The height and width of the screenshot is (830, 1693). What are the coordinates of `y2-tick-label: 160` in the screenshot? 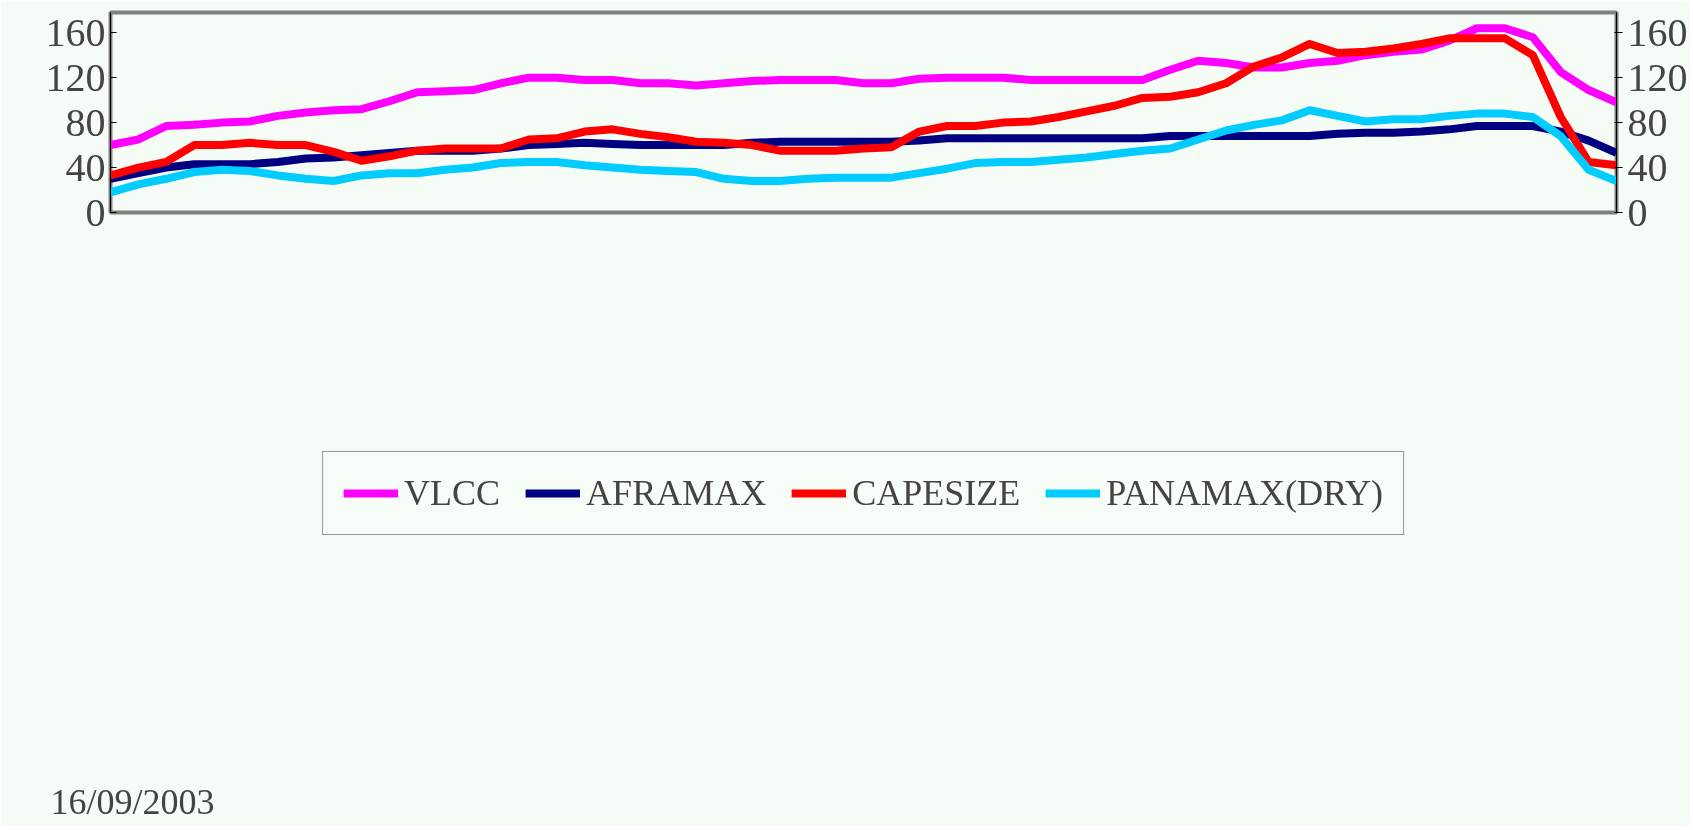 It's located at (1657, 32).